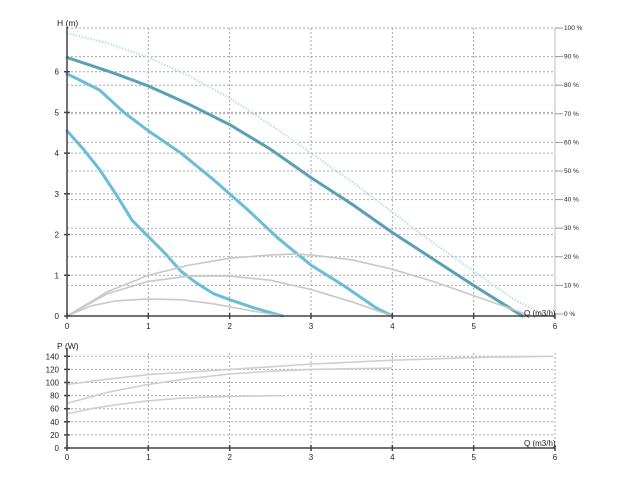  What do you see at coordinates (571, 200) in the screenshot?
I see `efficiency-tick-label: 40 %` at bounding box center [571, 200].